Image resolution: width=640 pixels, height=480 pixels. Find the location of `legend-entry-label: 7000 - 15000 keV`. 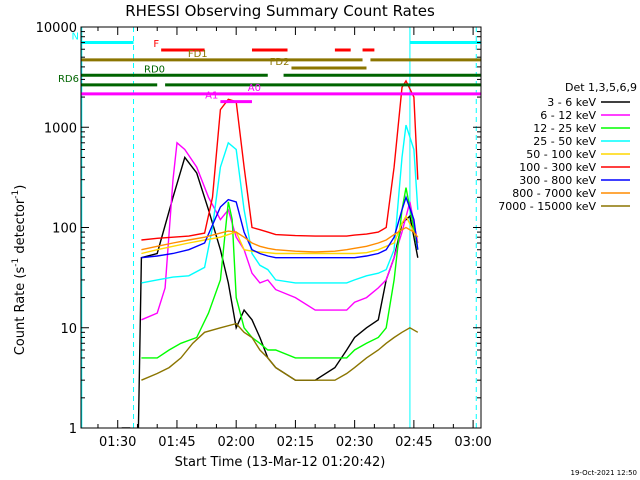

legend-entry-label: 7000 - 15000 keV is located at coordinates (547, 206).